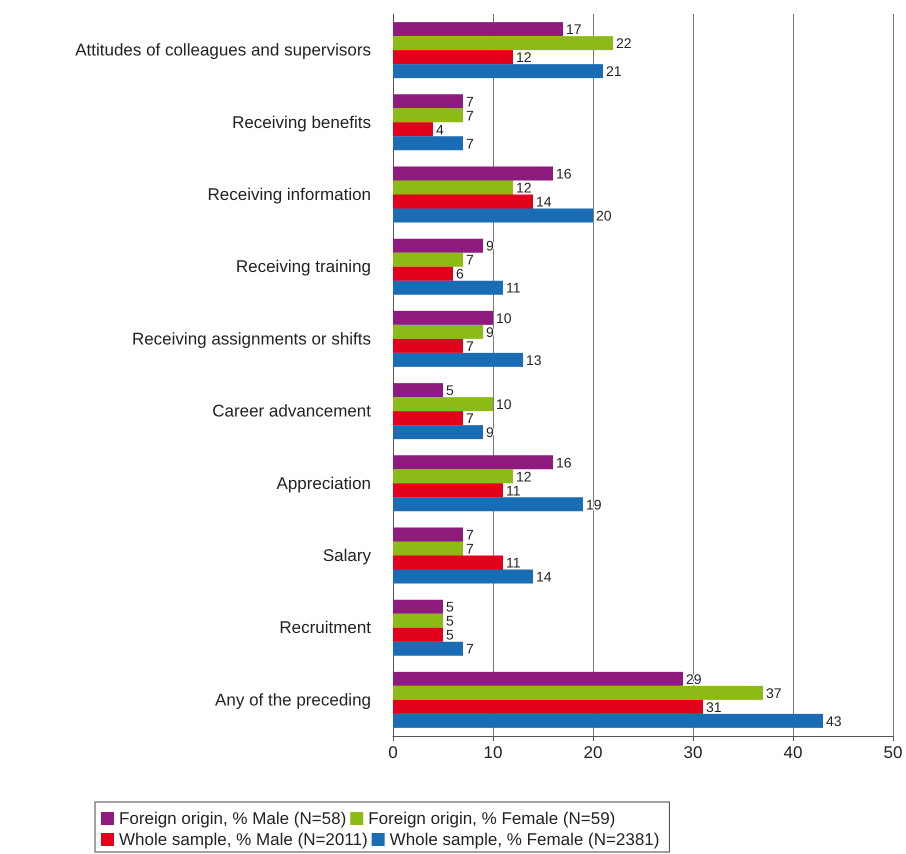  Describe the element at coordinates (301, 122) in the screenshot. I see `y-tick-label: Receiving benefits` at that location.